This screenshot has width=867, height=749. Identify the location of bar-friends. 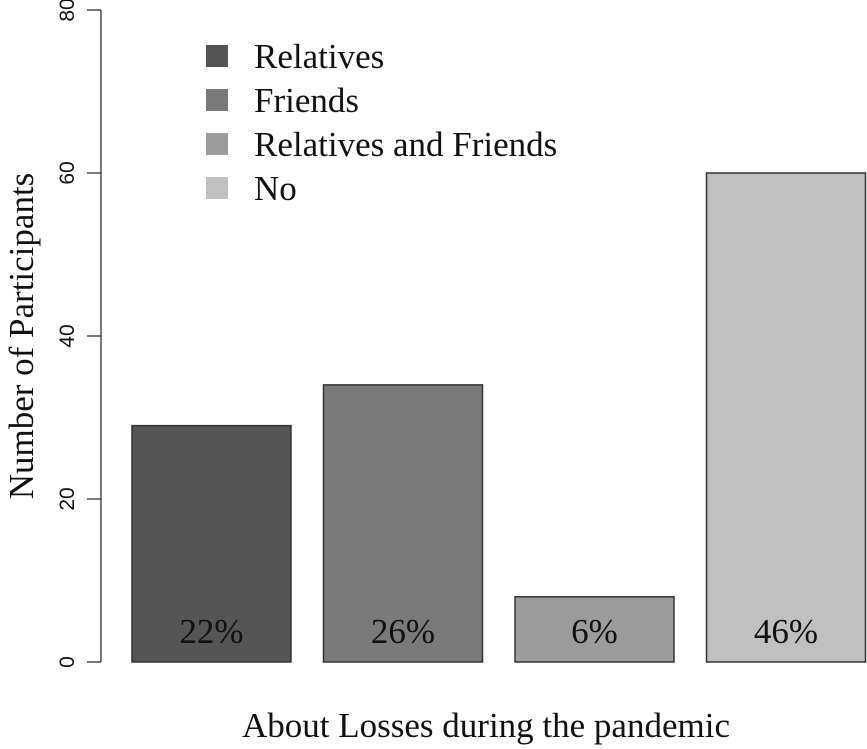
(403, 523).